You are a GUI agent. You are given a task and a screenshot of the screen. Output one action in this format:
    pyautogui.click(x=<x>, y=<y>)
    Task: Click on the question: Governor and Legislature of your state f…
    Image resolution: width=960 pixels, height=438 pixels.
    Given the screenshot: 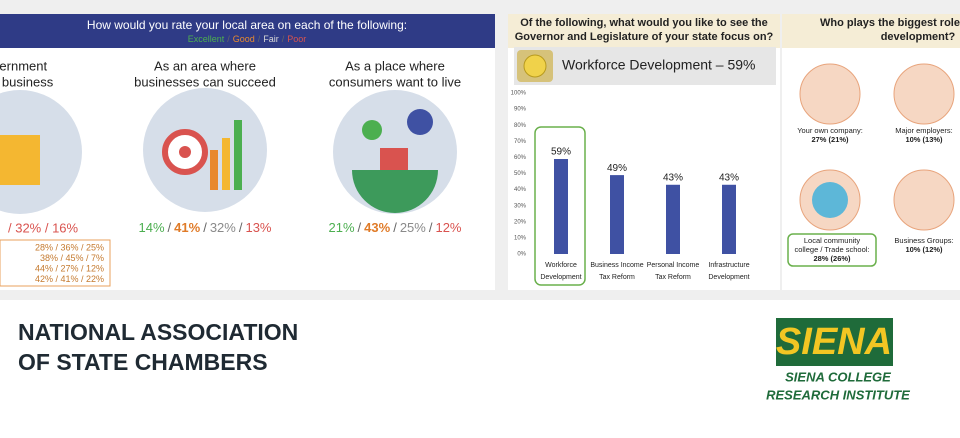 What is the action you would take?
    pyautogui.click(x=644, y=37)
    